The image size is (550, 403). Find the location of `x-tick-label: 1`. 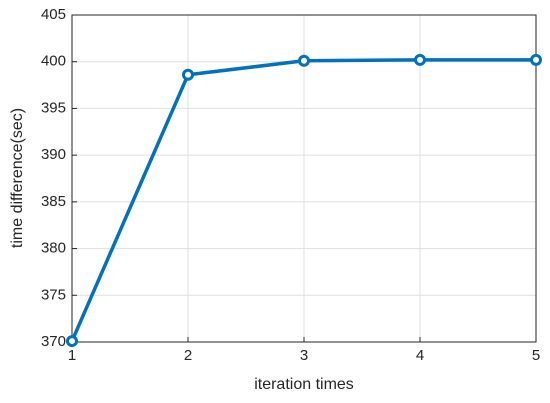

x-tick-label: 1 is located at coordinates (72, 355).